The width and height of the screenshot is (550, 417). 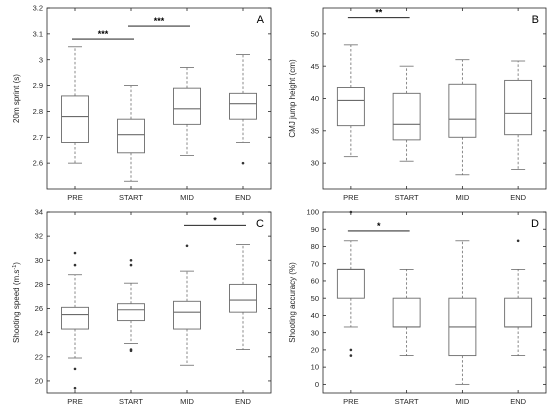 I want to click on y-tick-label-d: 90, so click(x=315, y=229).